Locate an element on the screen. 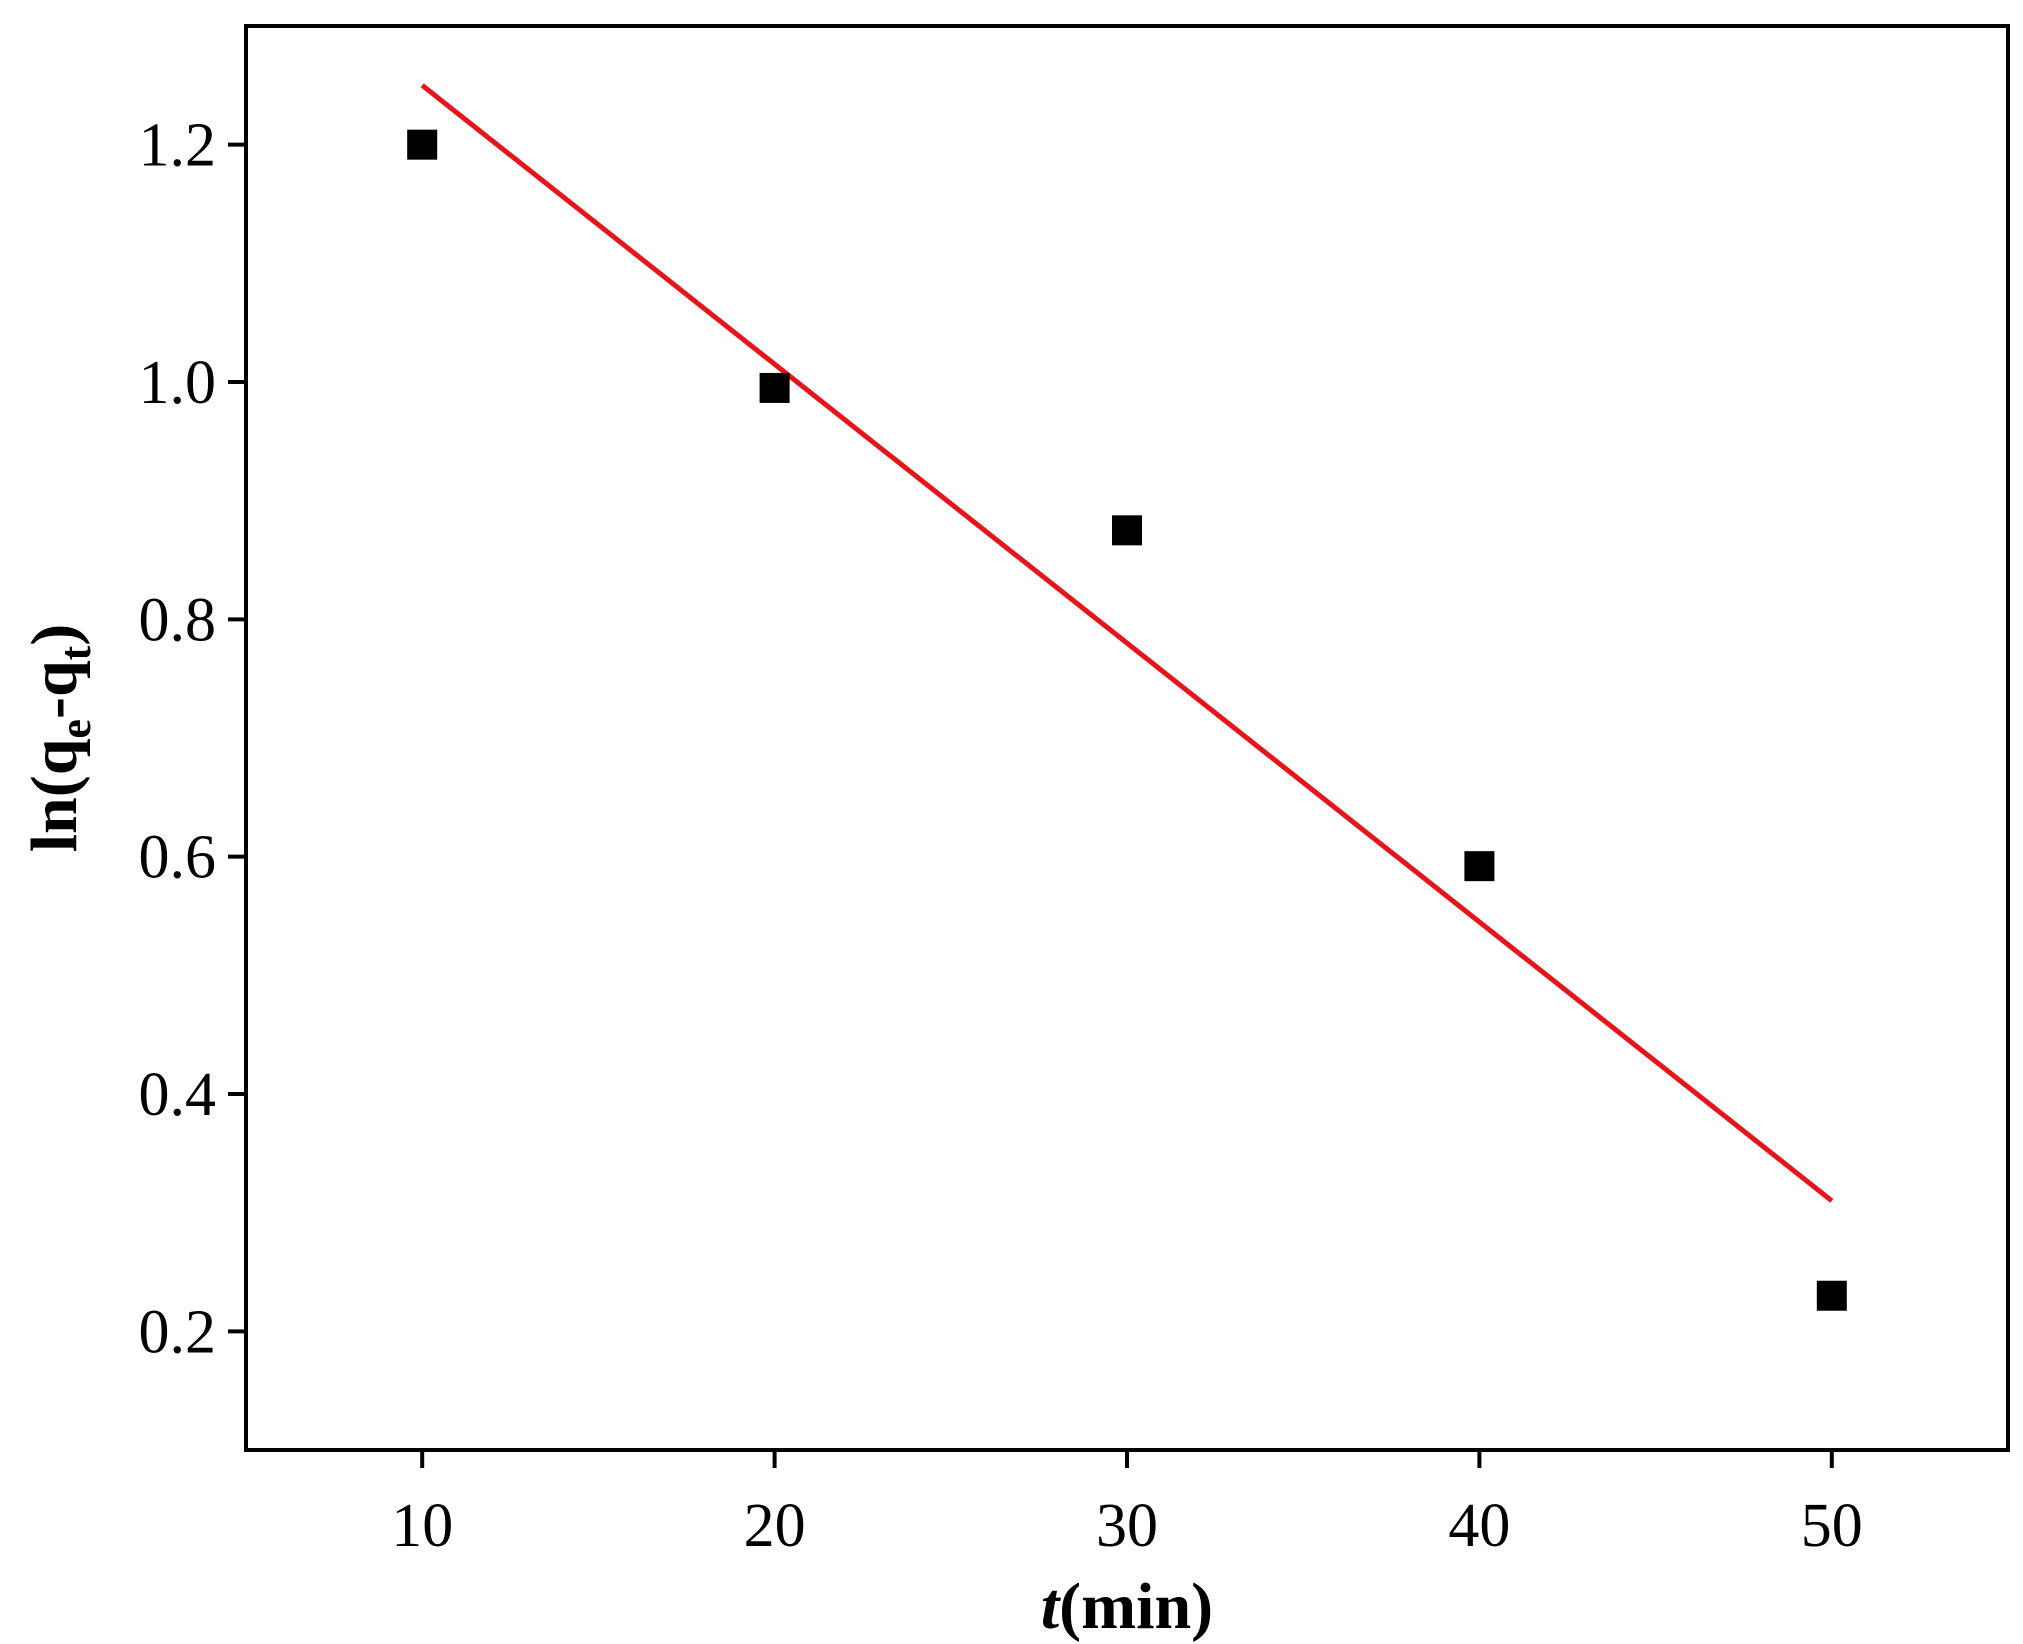 Image resolution: width=2023 pixels, height=1644 pixels. y-axis-ticks: 0.2 0.4 0.6 0.8 1.0 1.2 is located at coordinates (192, 739).